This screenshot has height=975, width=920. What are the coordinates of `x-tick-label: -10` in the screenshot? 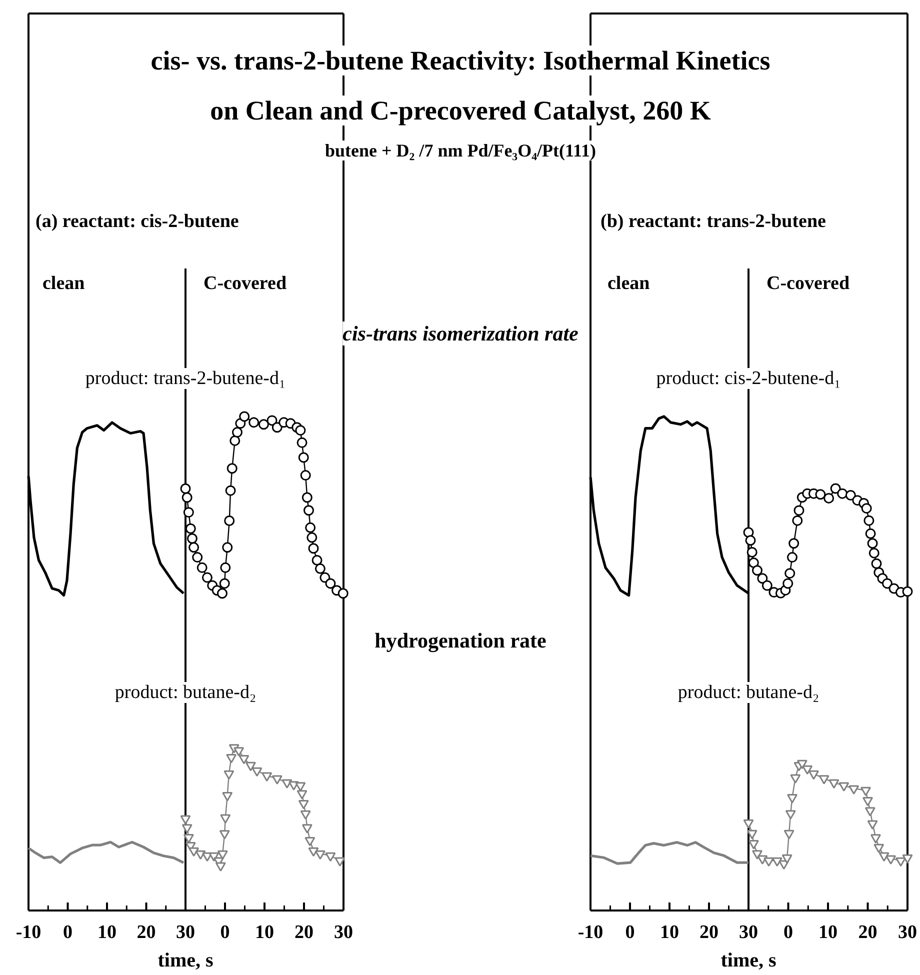 It's located at (29, 932).